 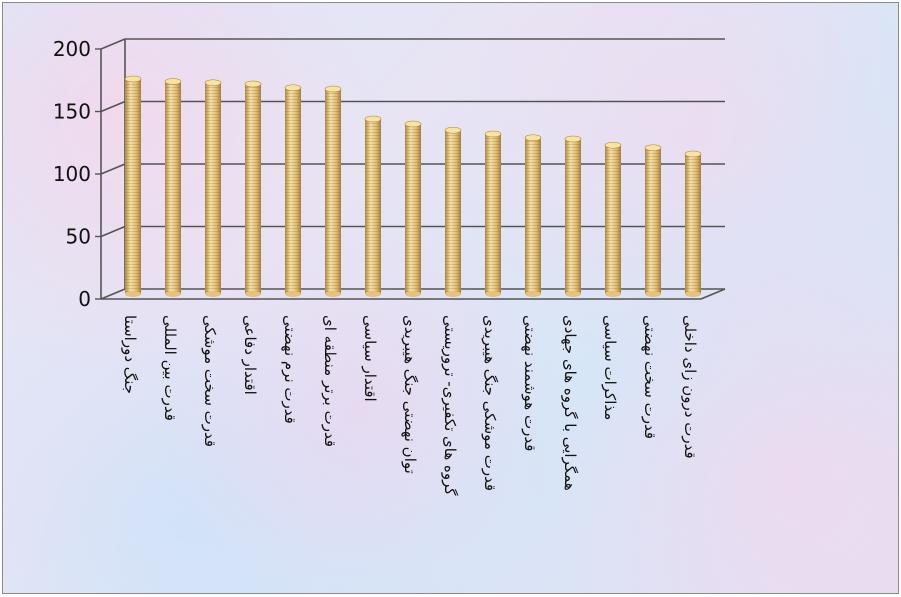 What do you see at coordinates (170, 368) in the screenshot?
I see `x-tick-label: قدرت بین المللی` at bounding box center [170, 368].